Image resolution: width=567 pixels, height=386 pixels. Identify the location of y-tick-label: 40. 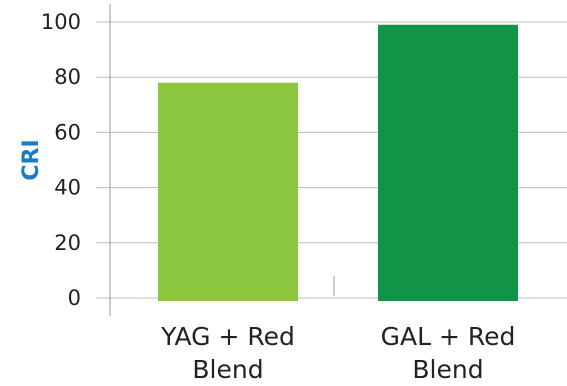
(67, 188).